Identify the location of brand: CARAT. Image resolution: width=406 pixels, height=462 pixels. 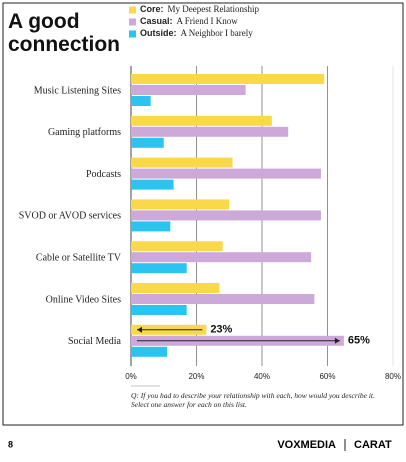
(373, 445).